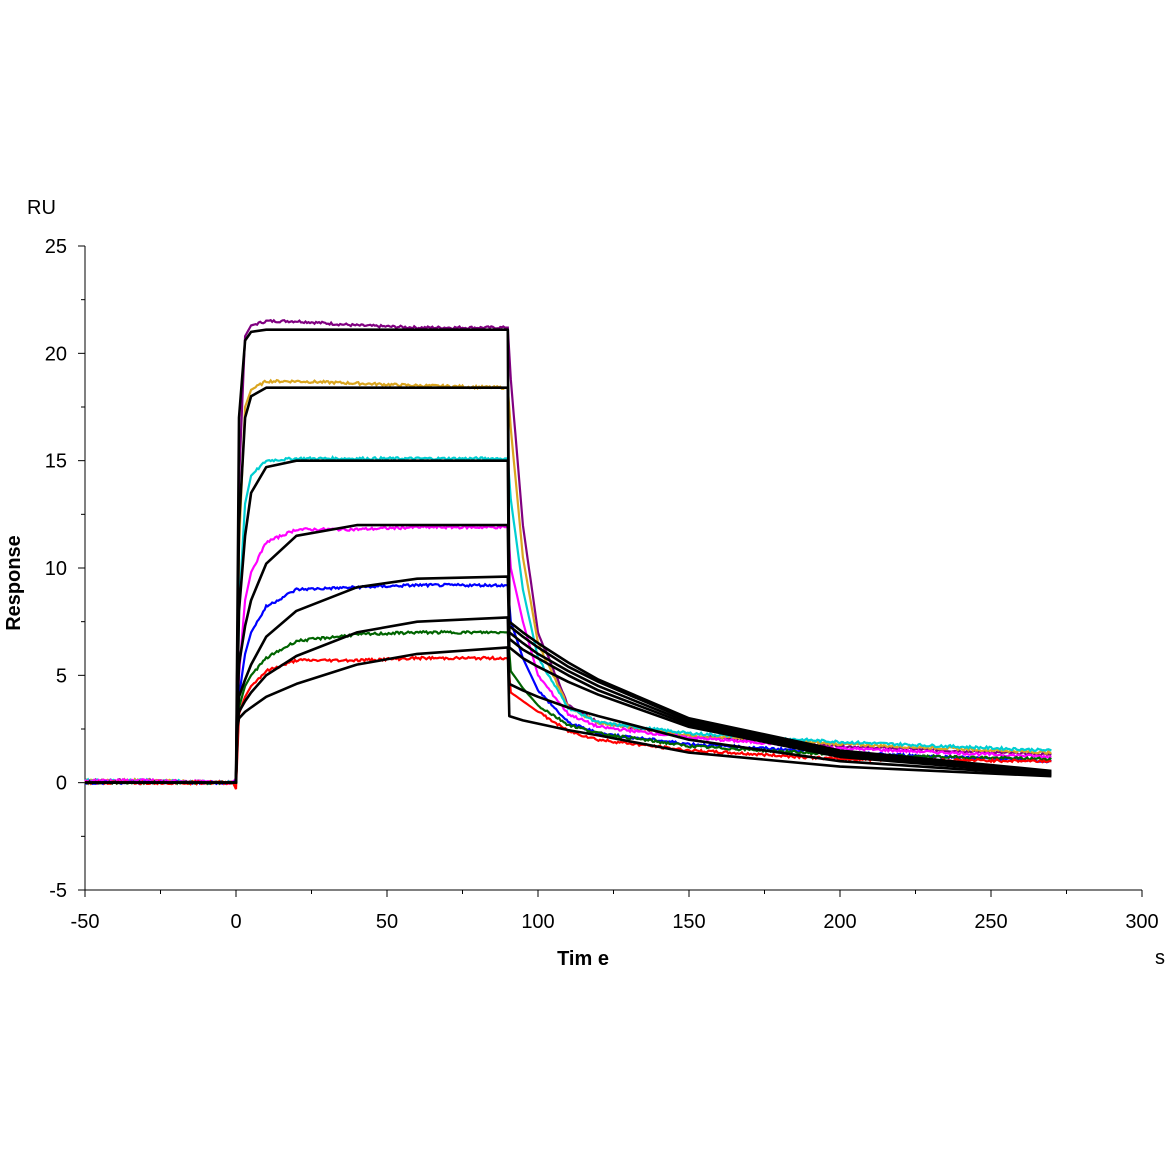 Image resolution: width=1167 pixels, height=1167 pixels. What do you see at coordinates (58, 891) in the screenshot?
I see `y-tick-label: -5` at bounding box center [58, 891].